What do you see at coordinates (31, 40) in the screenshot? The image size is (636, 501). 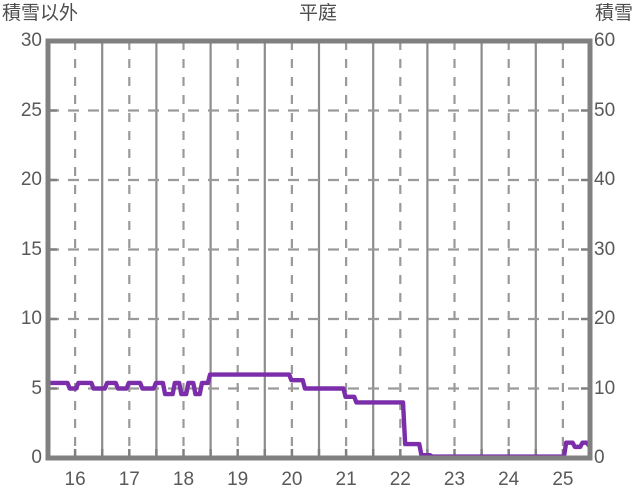 I see `left-tick-label: 30` at bounding box center [31, 40].